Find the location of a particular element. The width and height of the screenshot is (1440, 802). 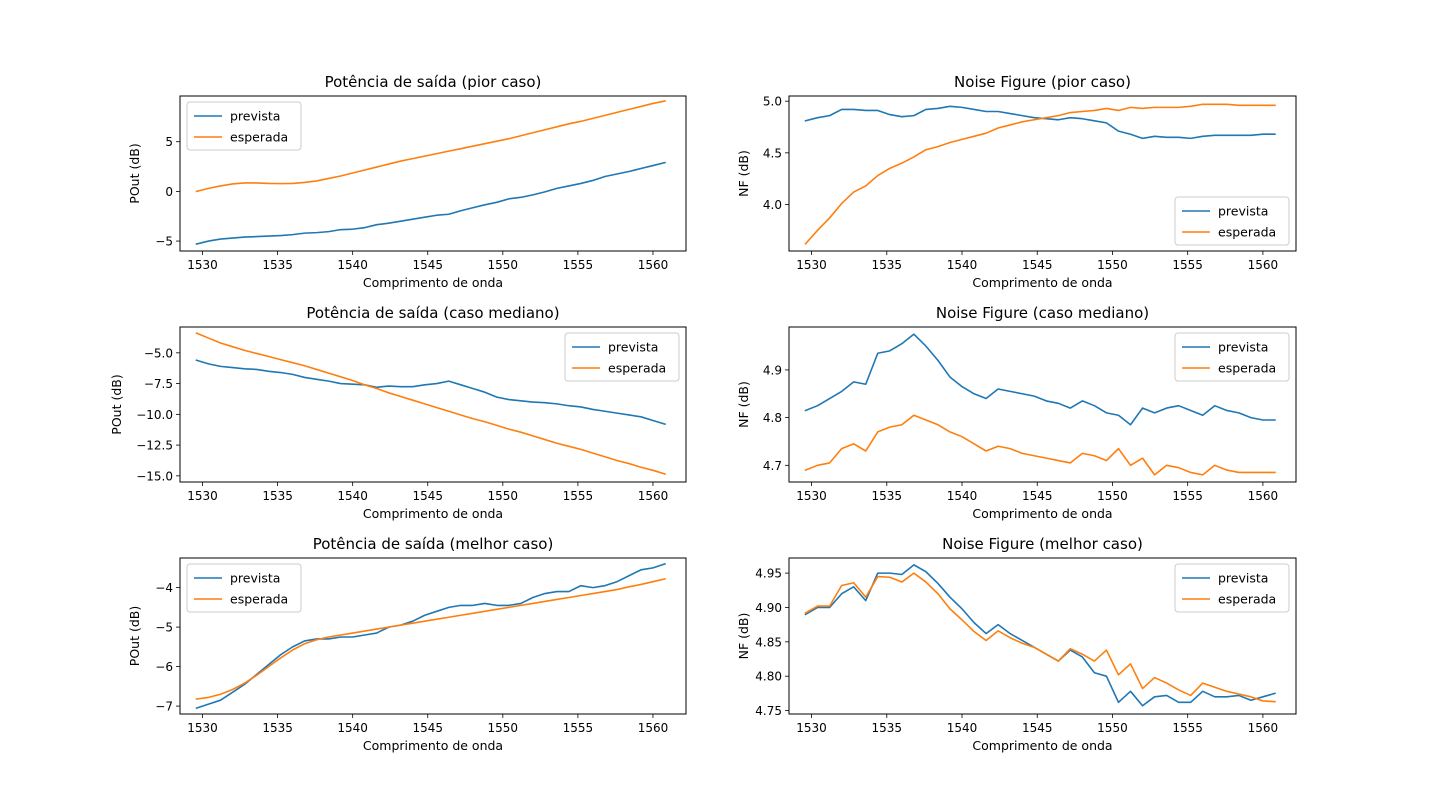

y-tick-label: −12.5 is located at coordinates (154, 446).